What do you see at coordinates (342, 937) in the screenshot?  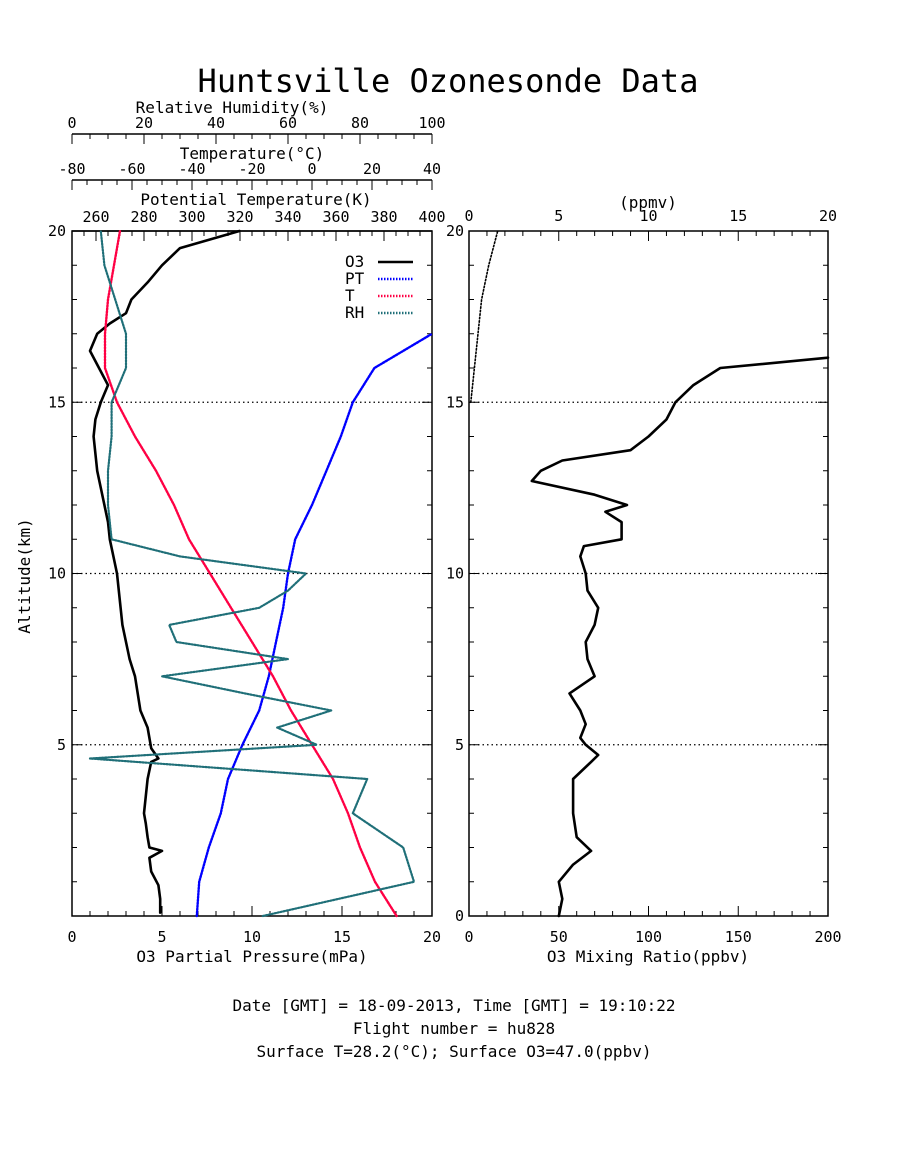 I see `left-x-tick-label: 15` at bounding box center [342, 937].